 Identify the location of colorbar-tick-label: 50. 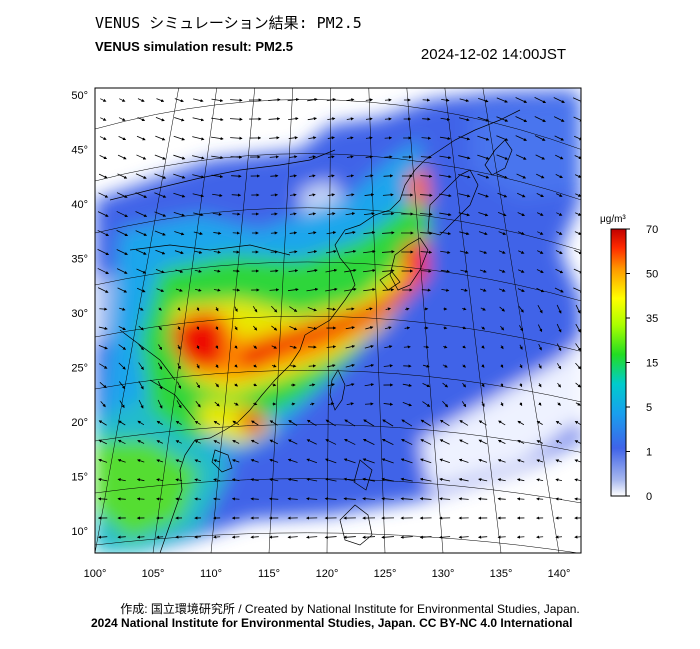
(652, 275).